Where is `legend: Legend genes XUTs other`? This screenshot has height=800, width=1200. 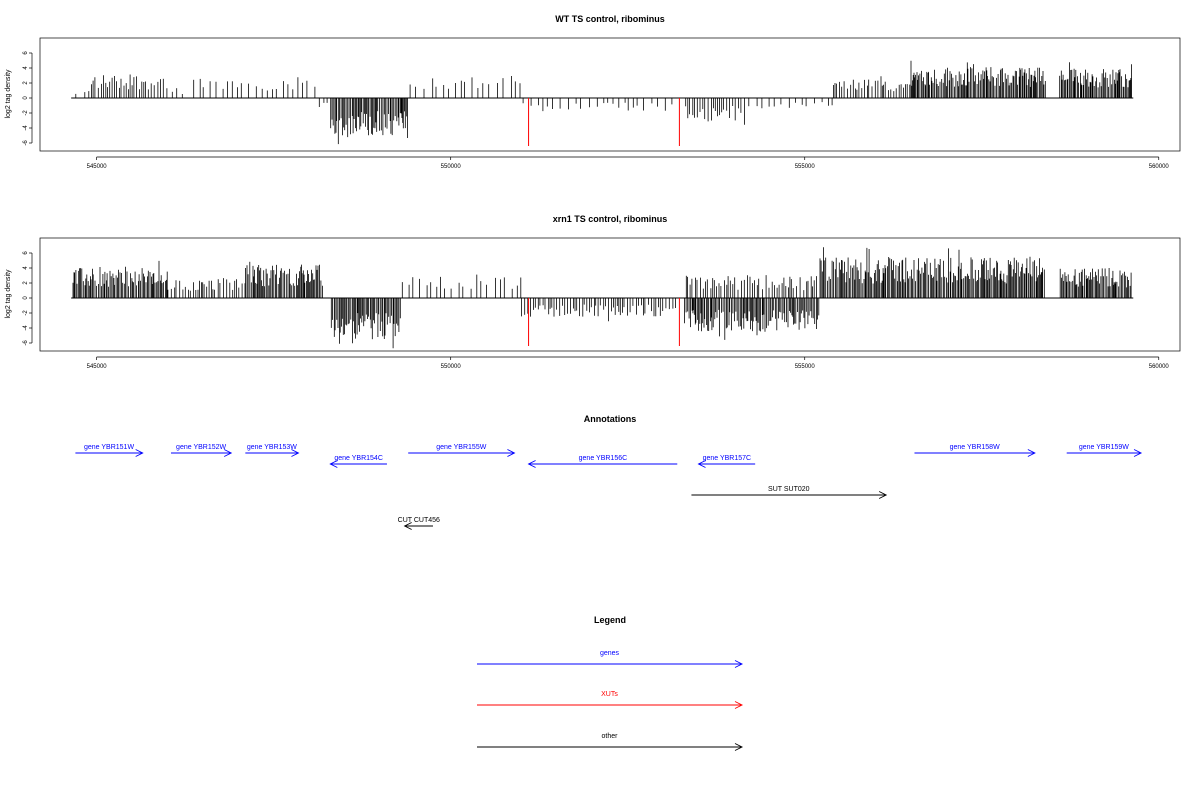 legend: Legend genes XUTs other is located at coordinates (610, 683).